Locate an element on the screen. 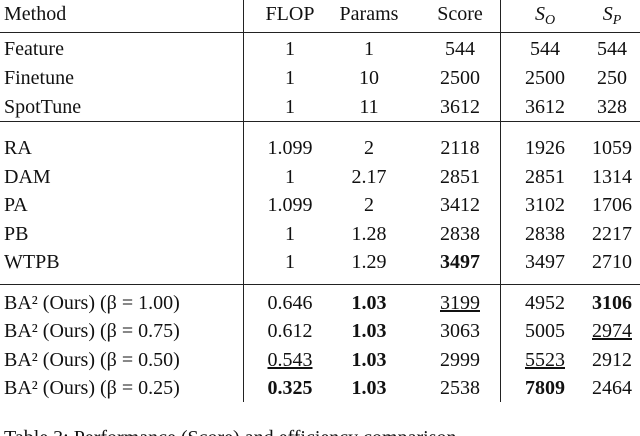  value-cell: 1.29 is located at coordinates (369, 262).